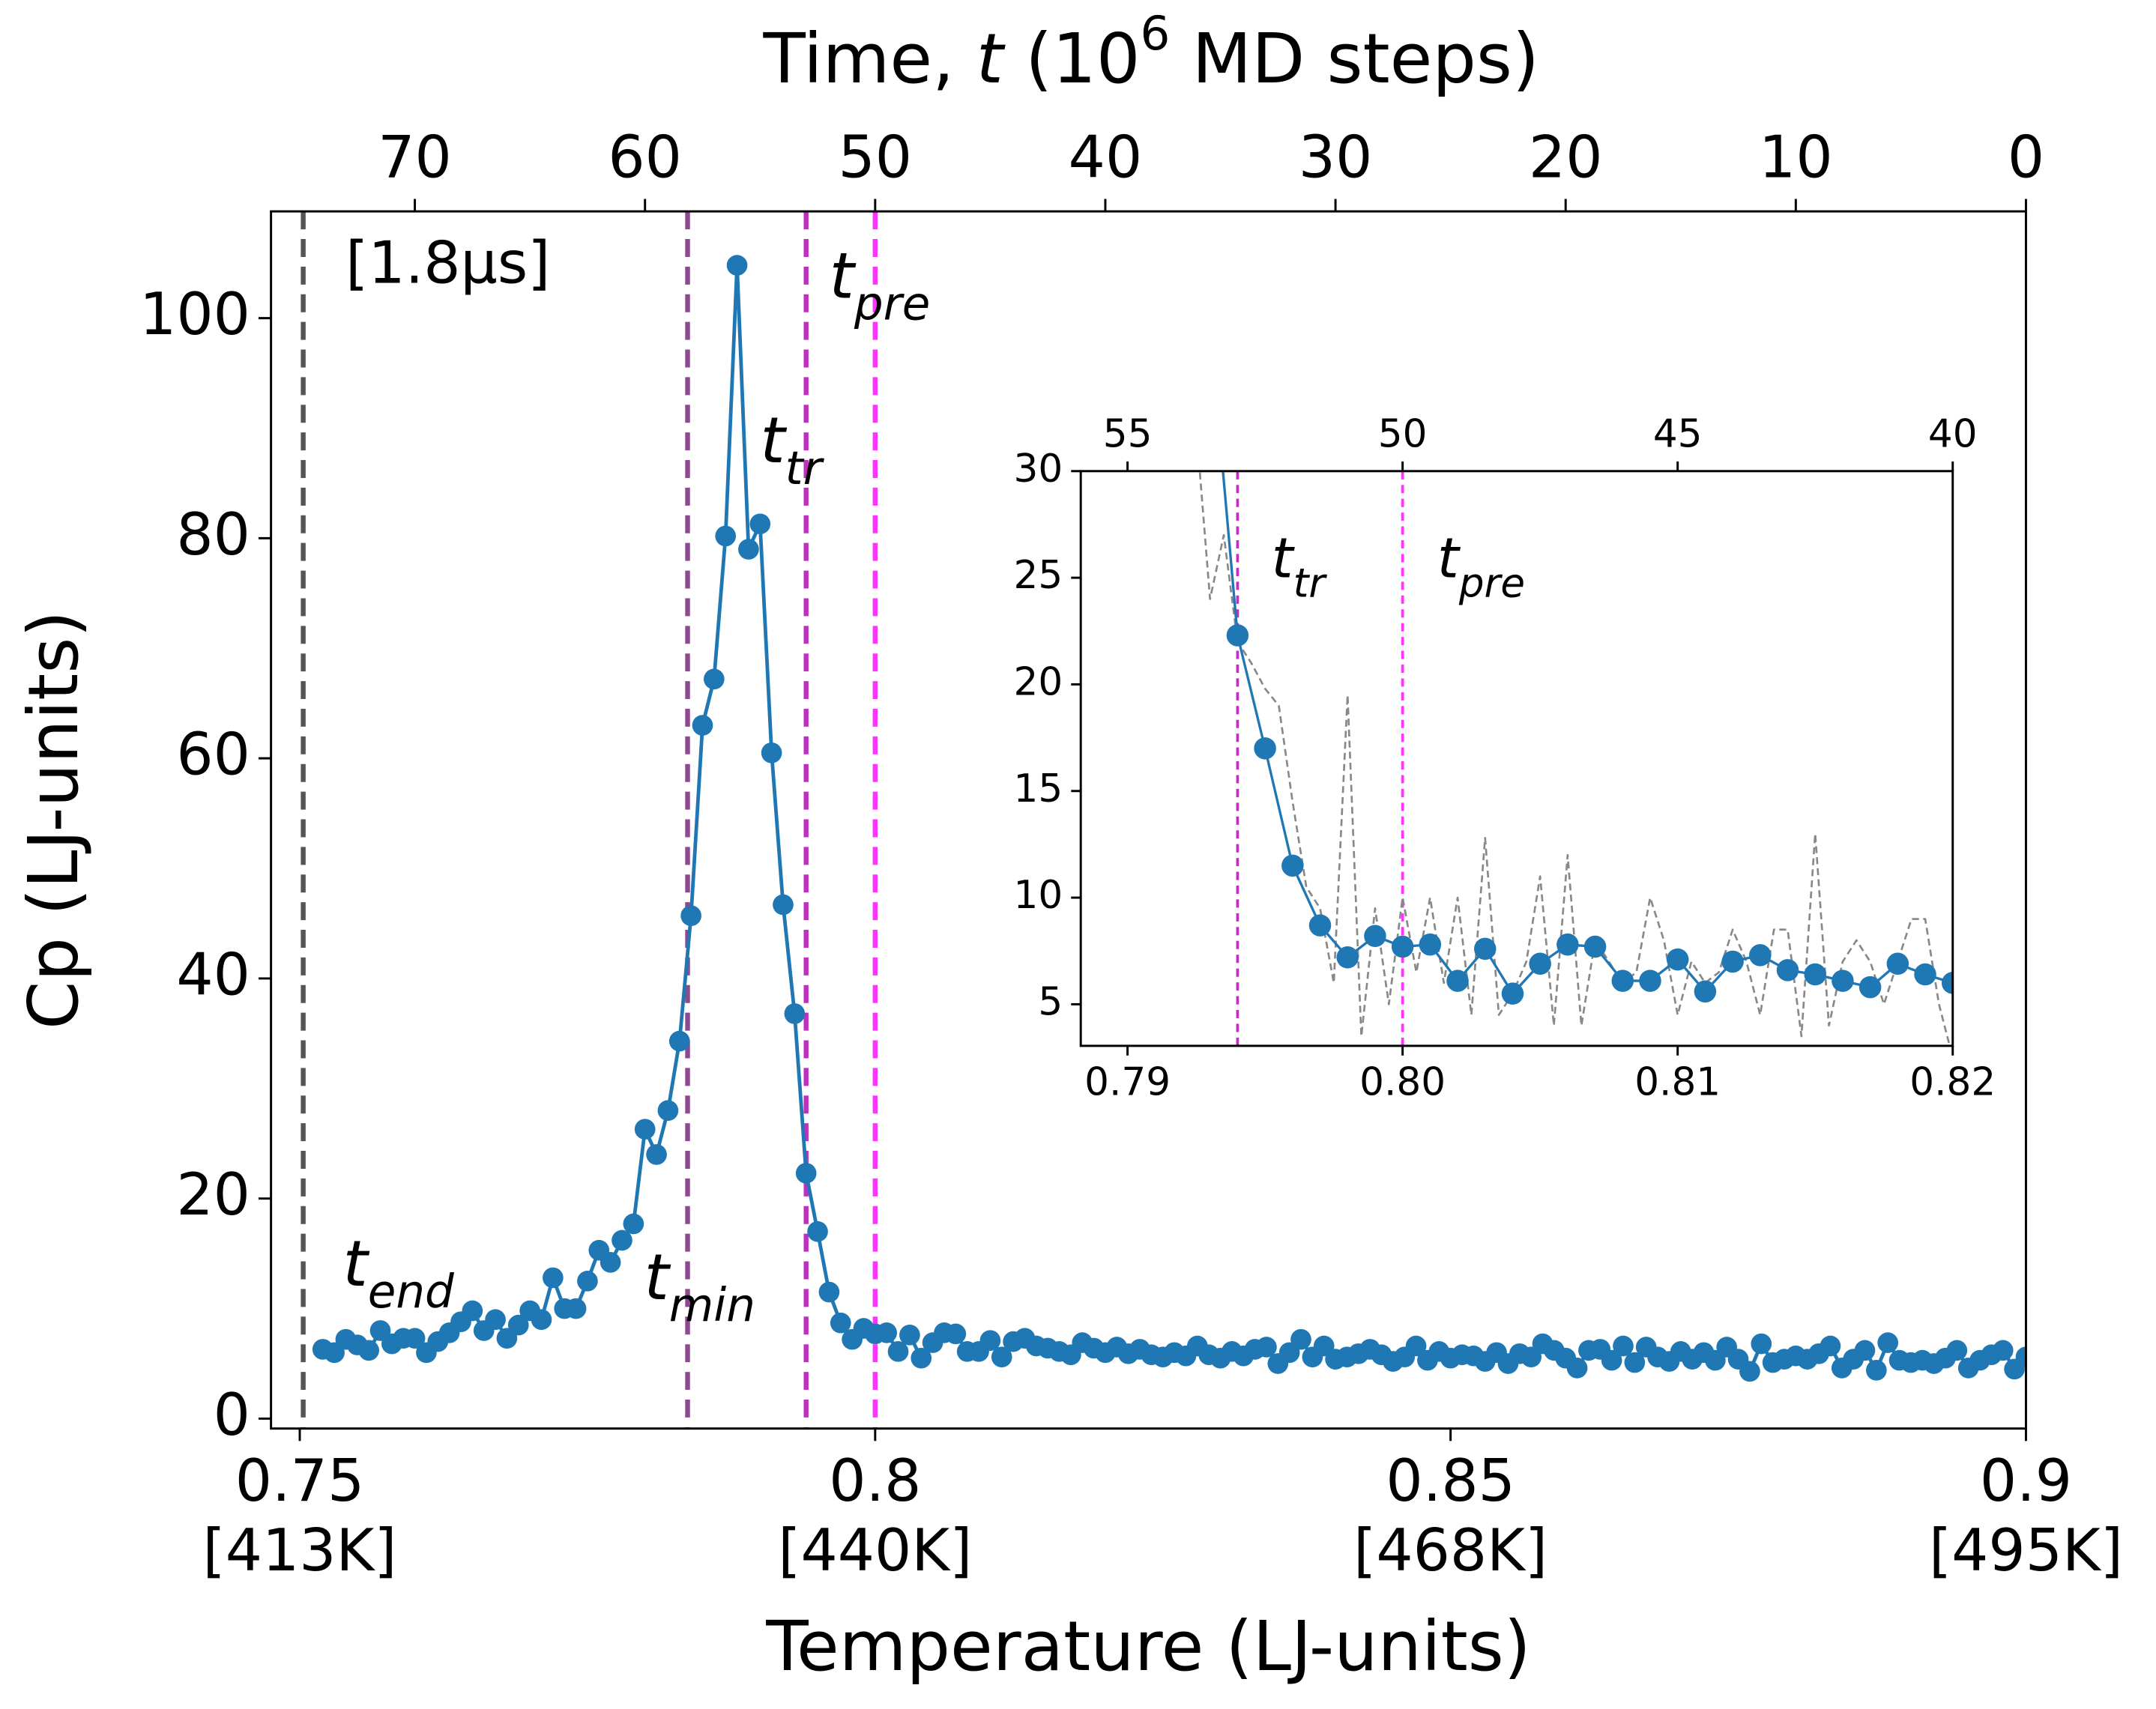  I want to click on y-tick-label: 100, so click(194, 314).